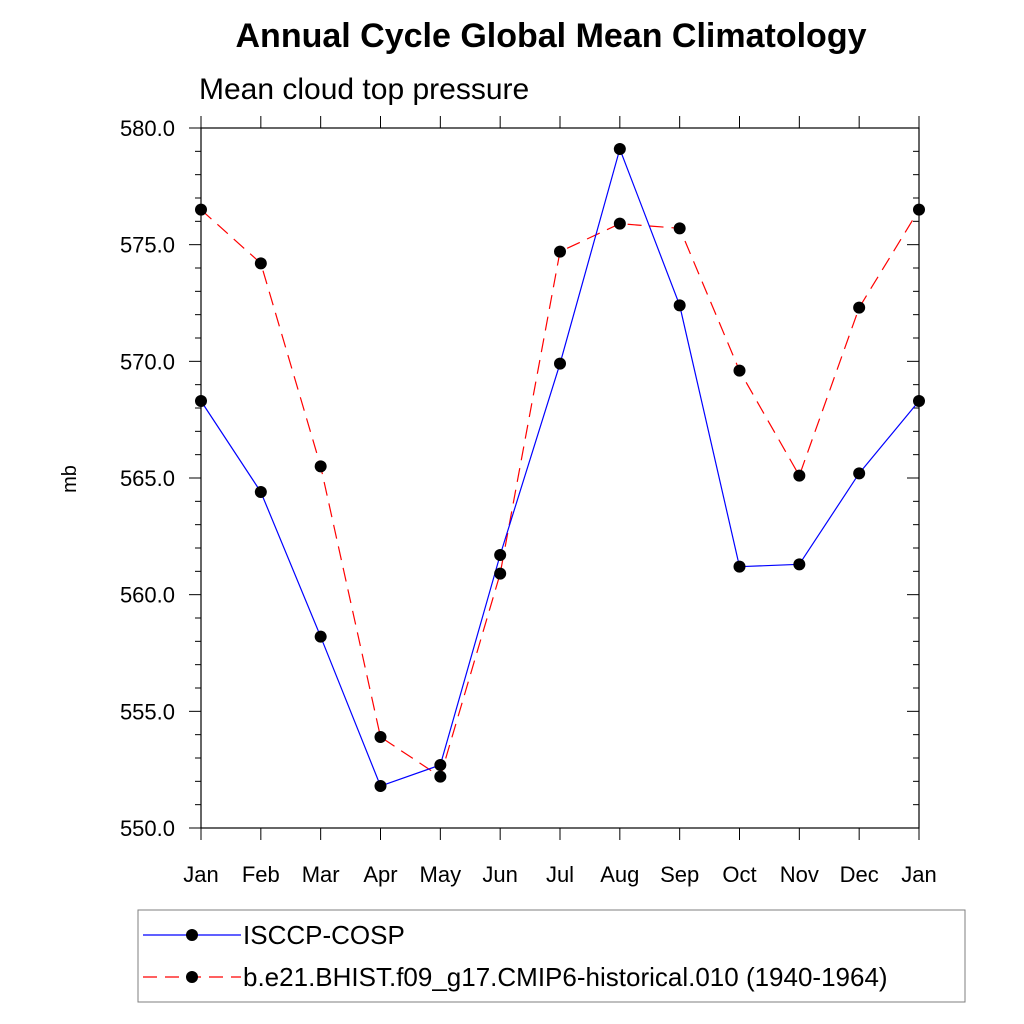 The width and height of the screenshot is (1024, 1024). Describe the element at coordinates (147, 361) in the screenshot. I see `y-tick-label: 570.0` at that location.